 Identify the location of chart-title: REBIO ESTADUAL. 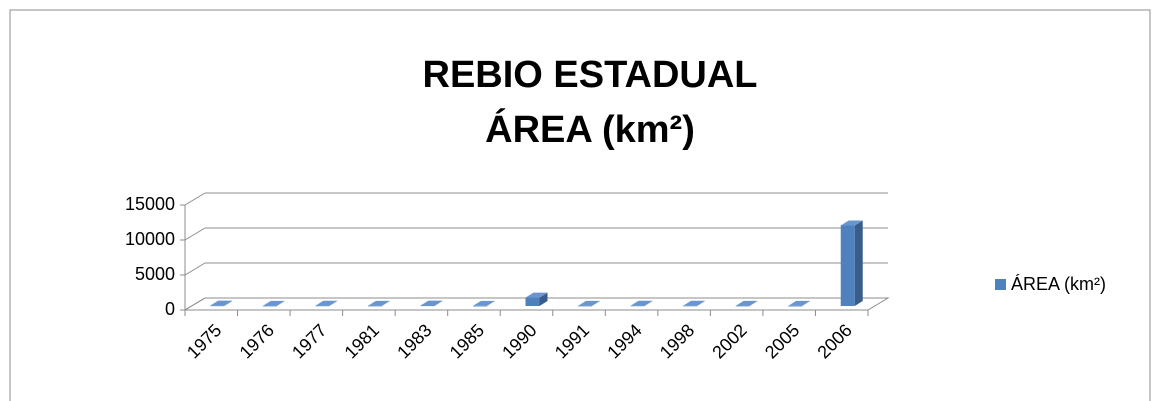
(590, 75).